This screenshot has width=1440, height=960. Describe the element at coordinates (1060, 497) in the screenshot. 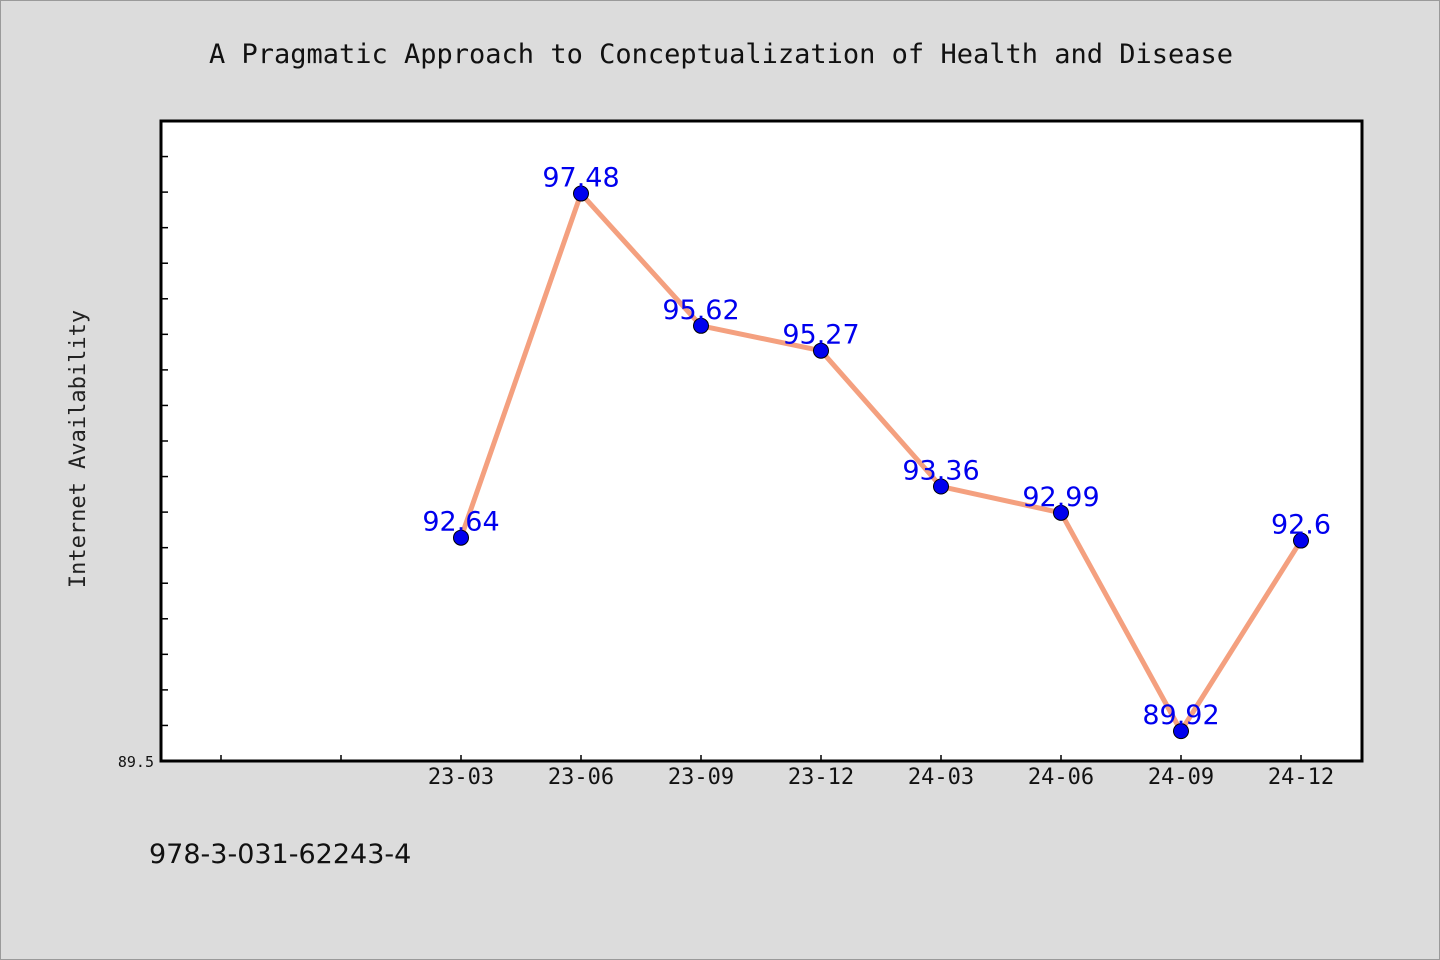

I see `data-label: 92.99` at that location.